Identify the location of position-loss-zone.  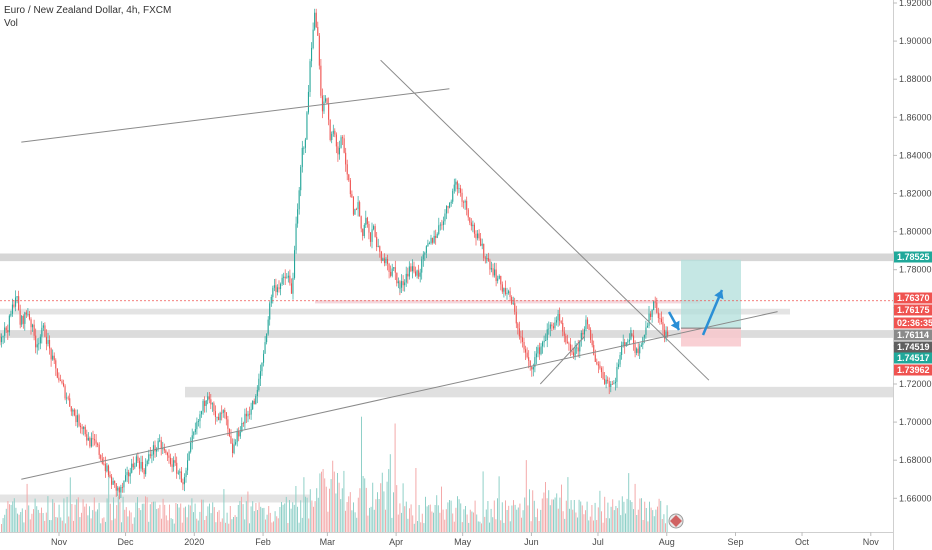
(711, 337).